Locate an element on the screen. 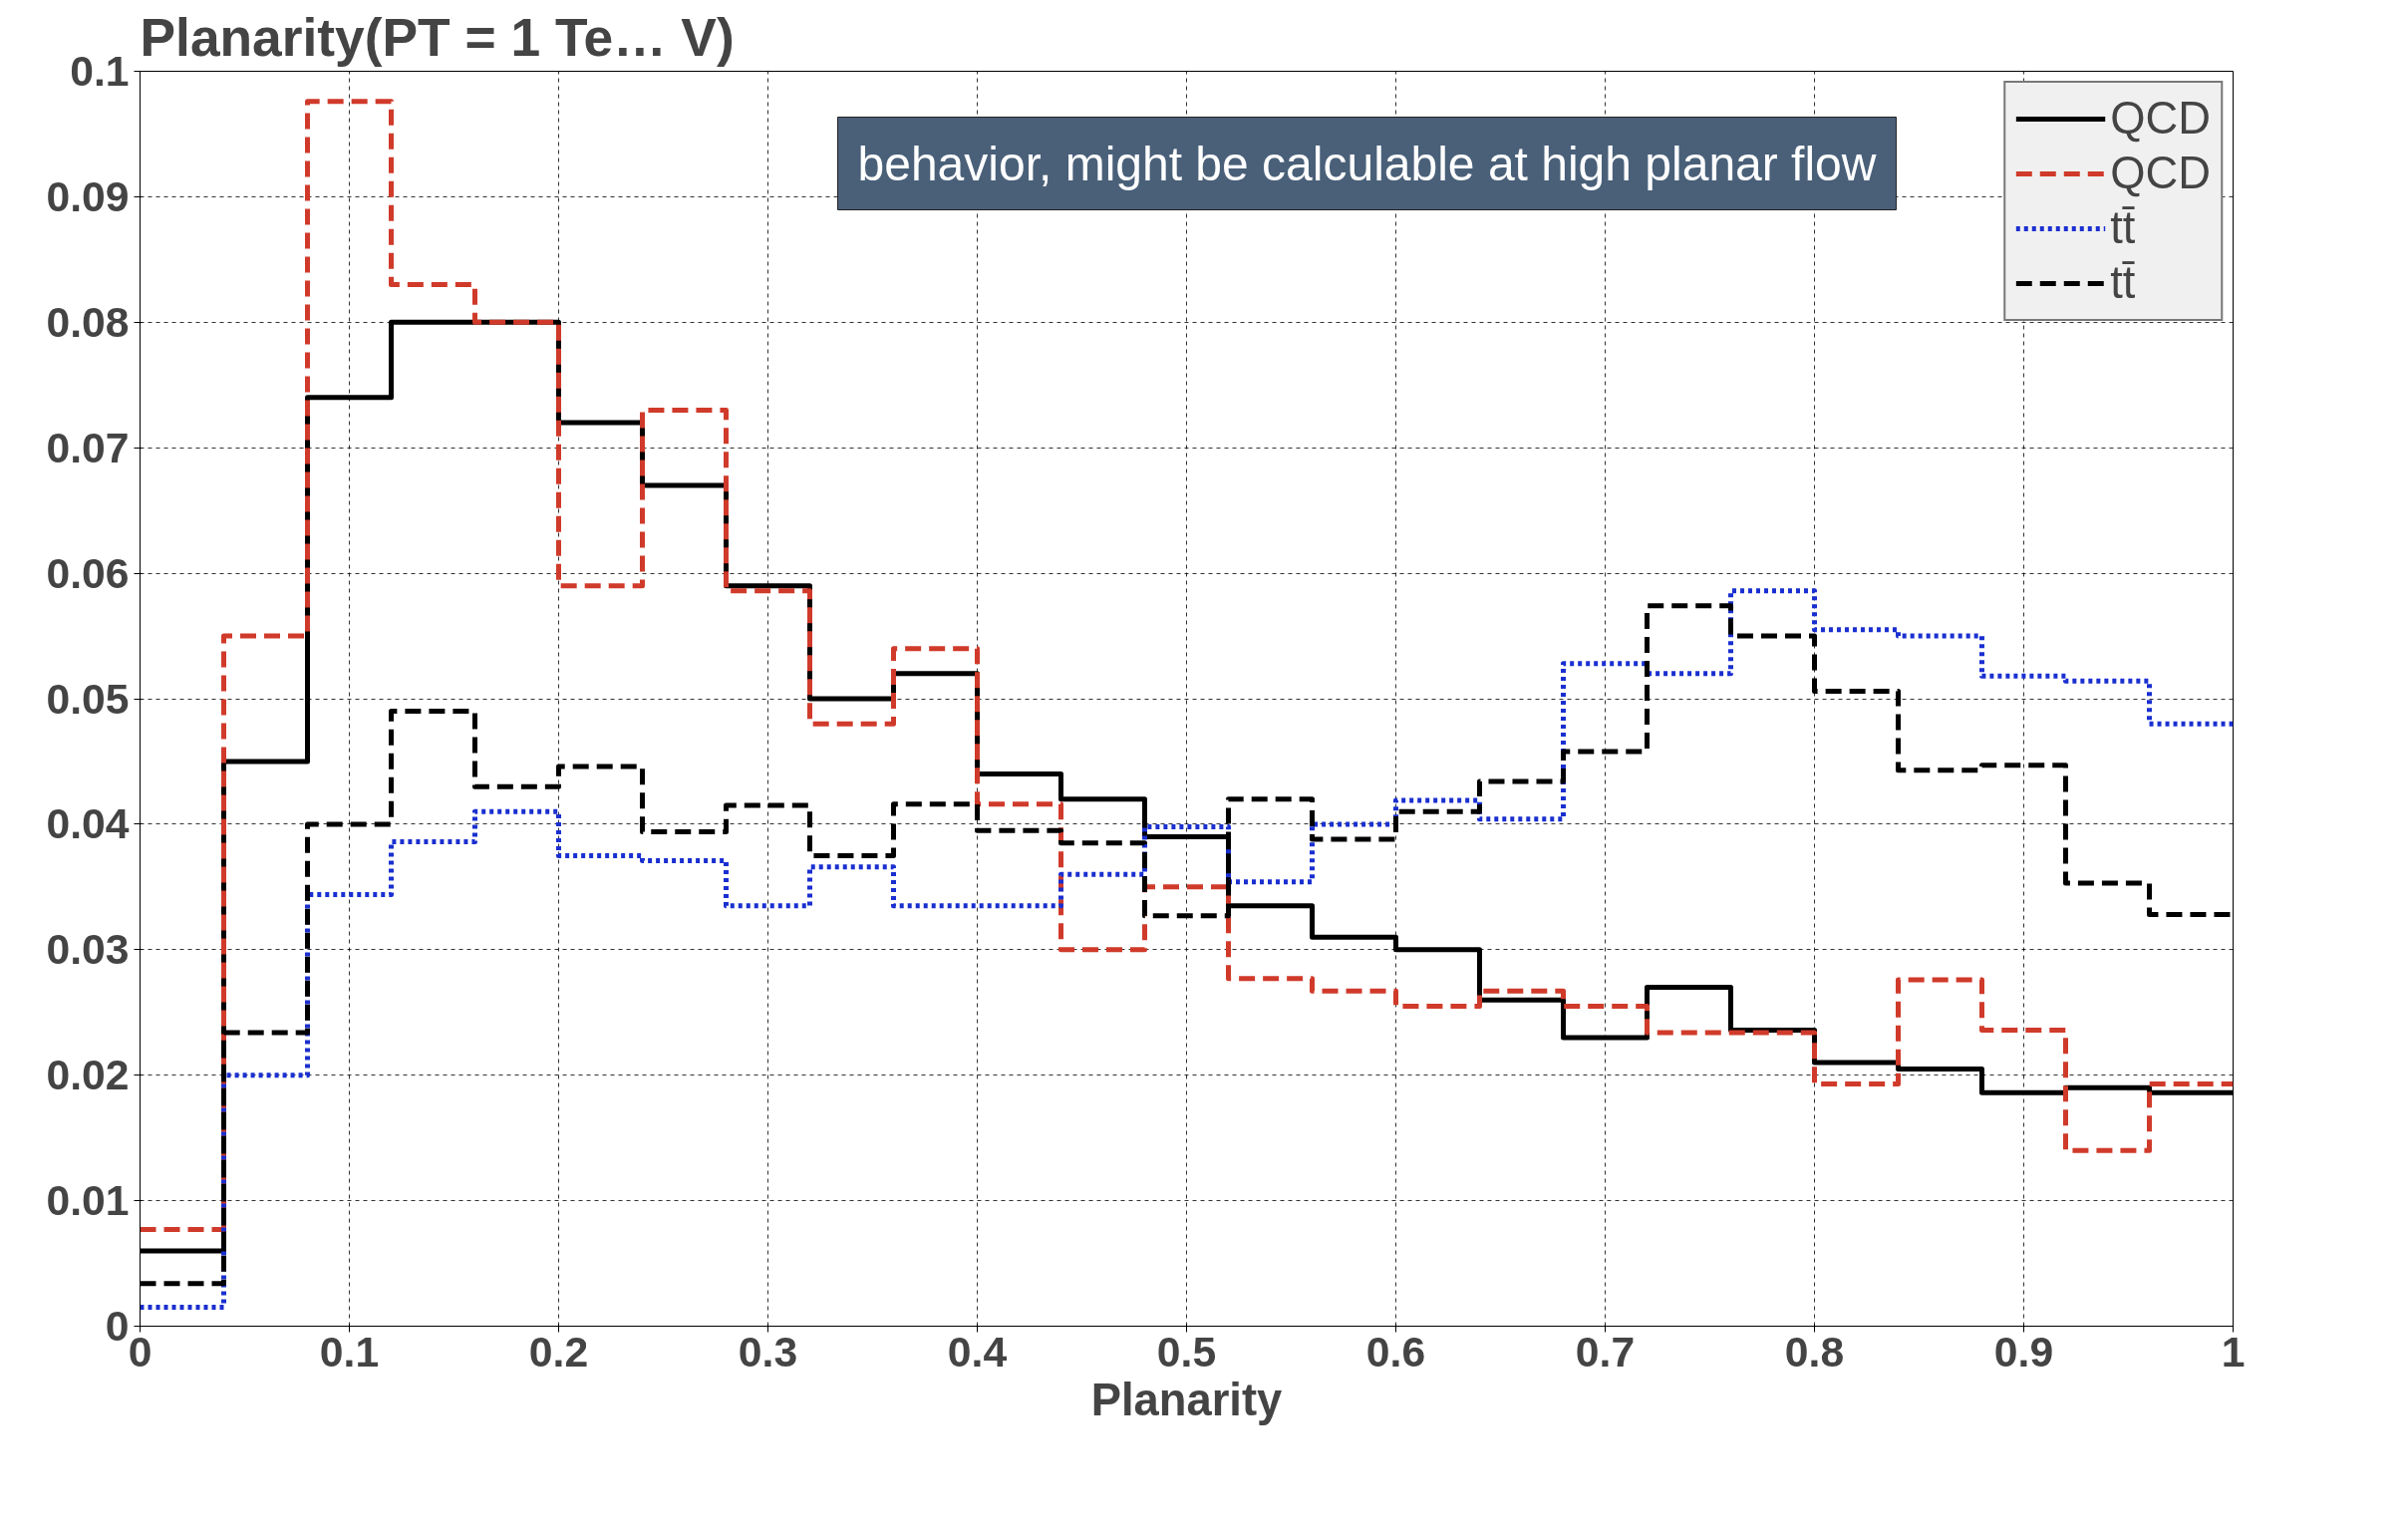  y-tick-label: 0.06 is located at coordinates (88, 572).